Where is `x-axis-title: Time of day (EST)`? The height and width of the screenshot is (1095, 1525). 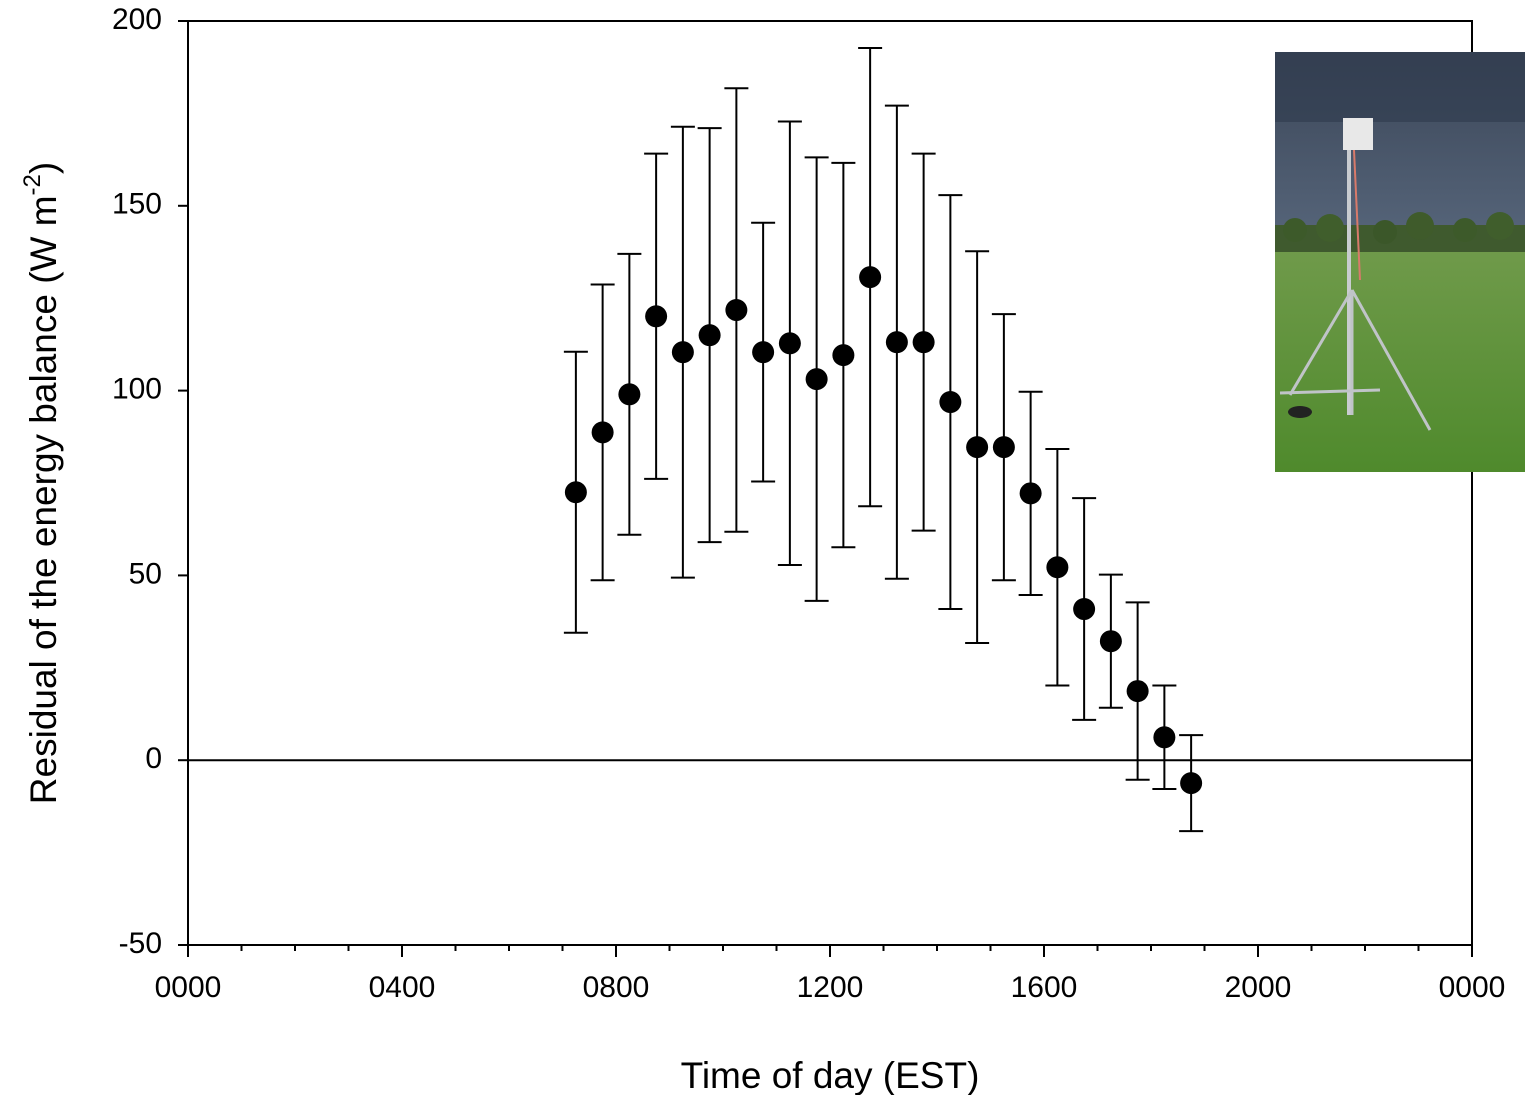
x-axis-title: Time of day (EST) is located at coordinates (830, 1075).